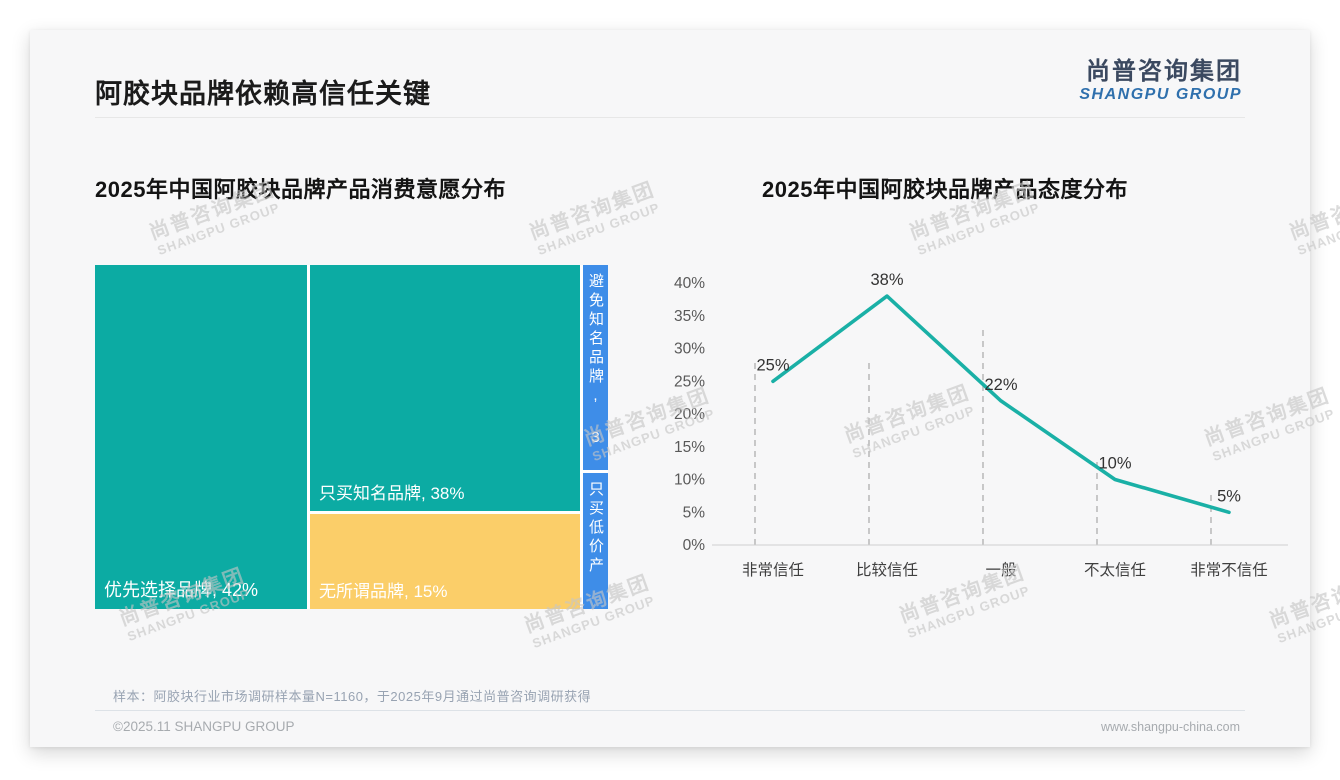  I want to click on y-axis-tick-label: 0%, so click(694, 545).